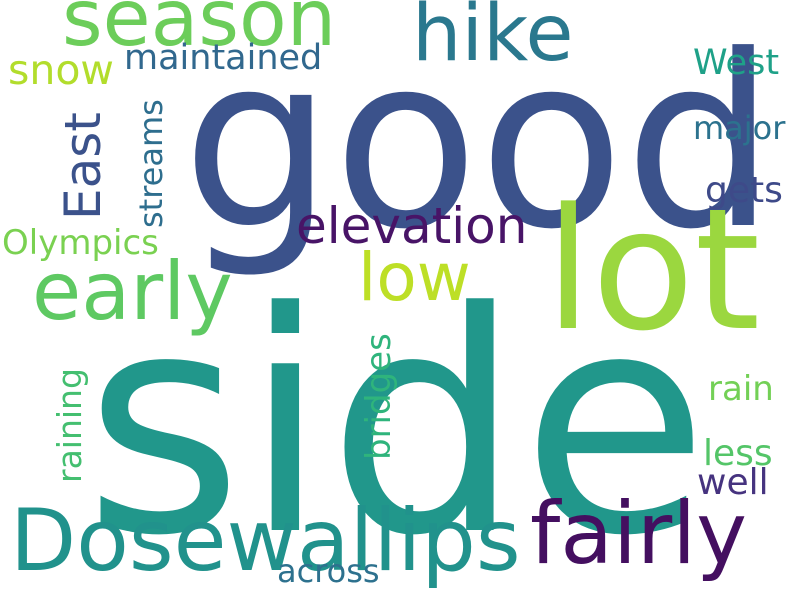  Describe the element at coordinates (83, 166) in the screenshot. I see `word-east: East` at that location.